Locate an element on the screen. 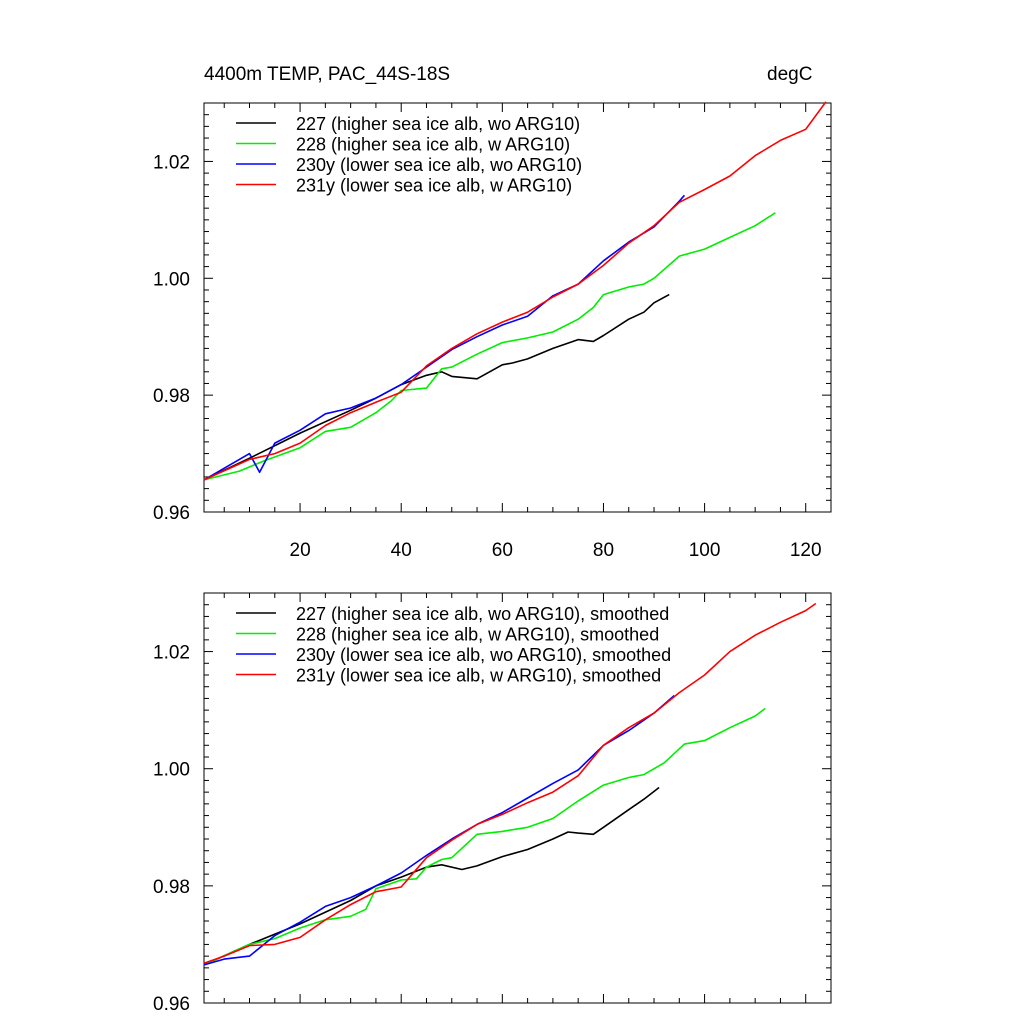 The width and height of the screenshot is (1024, 1024). legend-label: 227 (higher sea ice alb, wo ARG10) is located at coordinates (438, 124).